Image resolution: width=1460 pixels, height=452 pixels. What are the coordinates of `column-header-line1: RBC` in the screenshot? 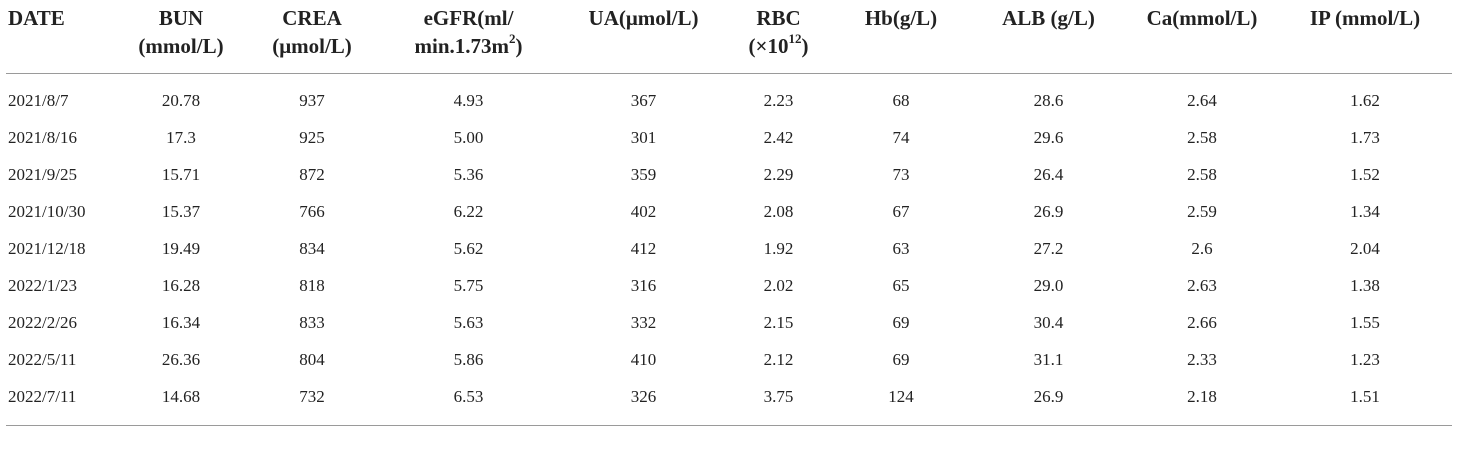 It's located at (778, 18).